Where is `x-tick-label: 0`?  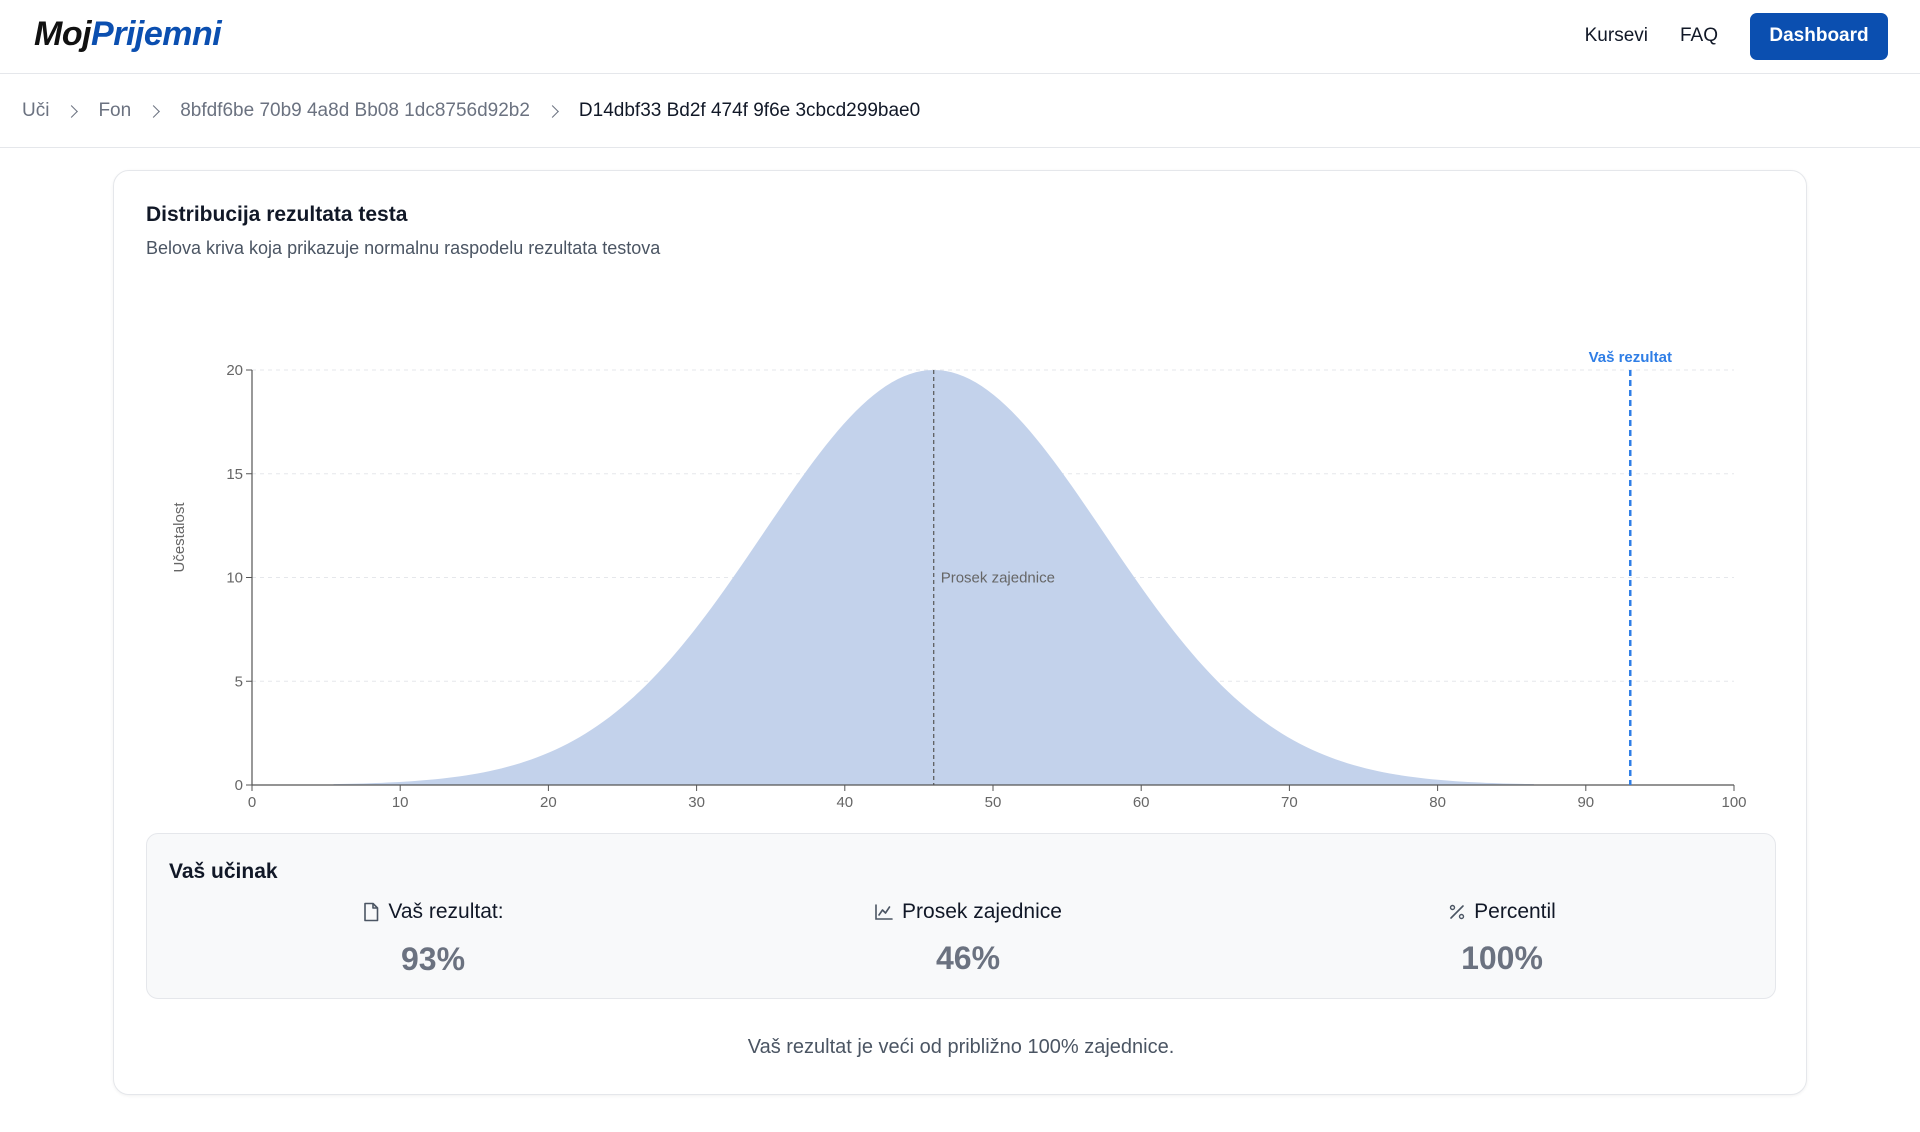 x-tick-label: 0 is located at coordinates (252, 802).